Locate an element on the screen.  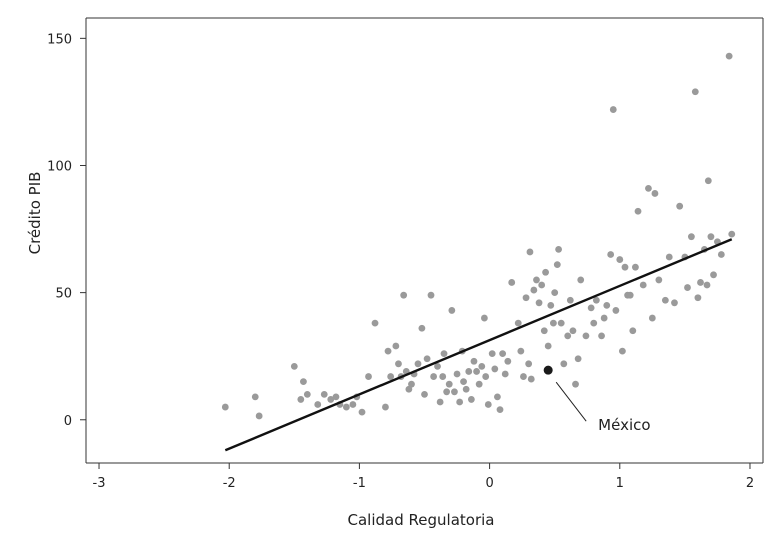
highlight-layer: México is located at coordinates (597, 399).